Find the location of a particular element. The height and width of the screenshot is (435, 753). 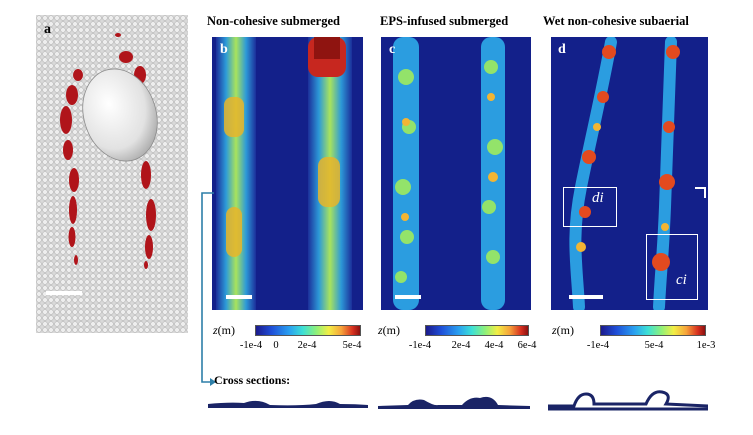

panel-d-heightmap is located at coordinates (629, 173).